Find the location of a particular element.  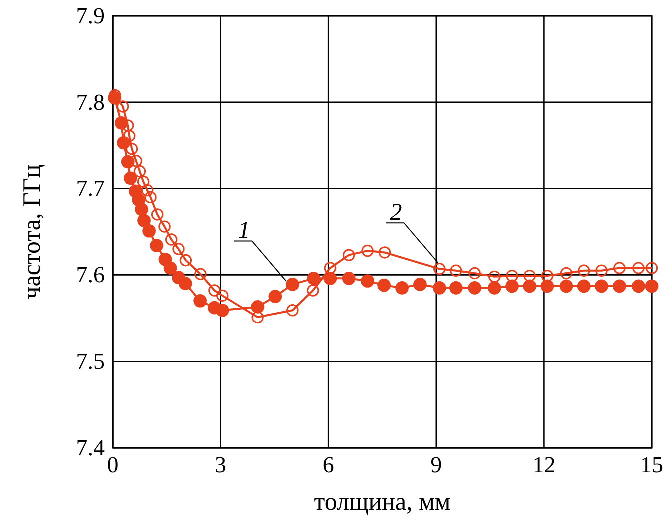

y-axis-title: частота, ГГц is located at coordinates (32, 232).